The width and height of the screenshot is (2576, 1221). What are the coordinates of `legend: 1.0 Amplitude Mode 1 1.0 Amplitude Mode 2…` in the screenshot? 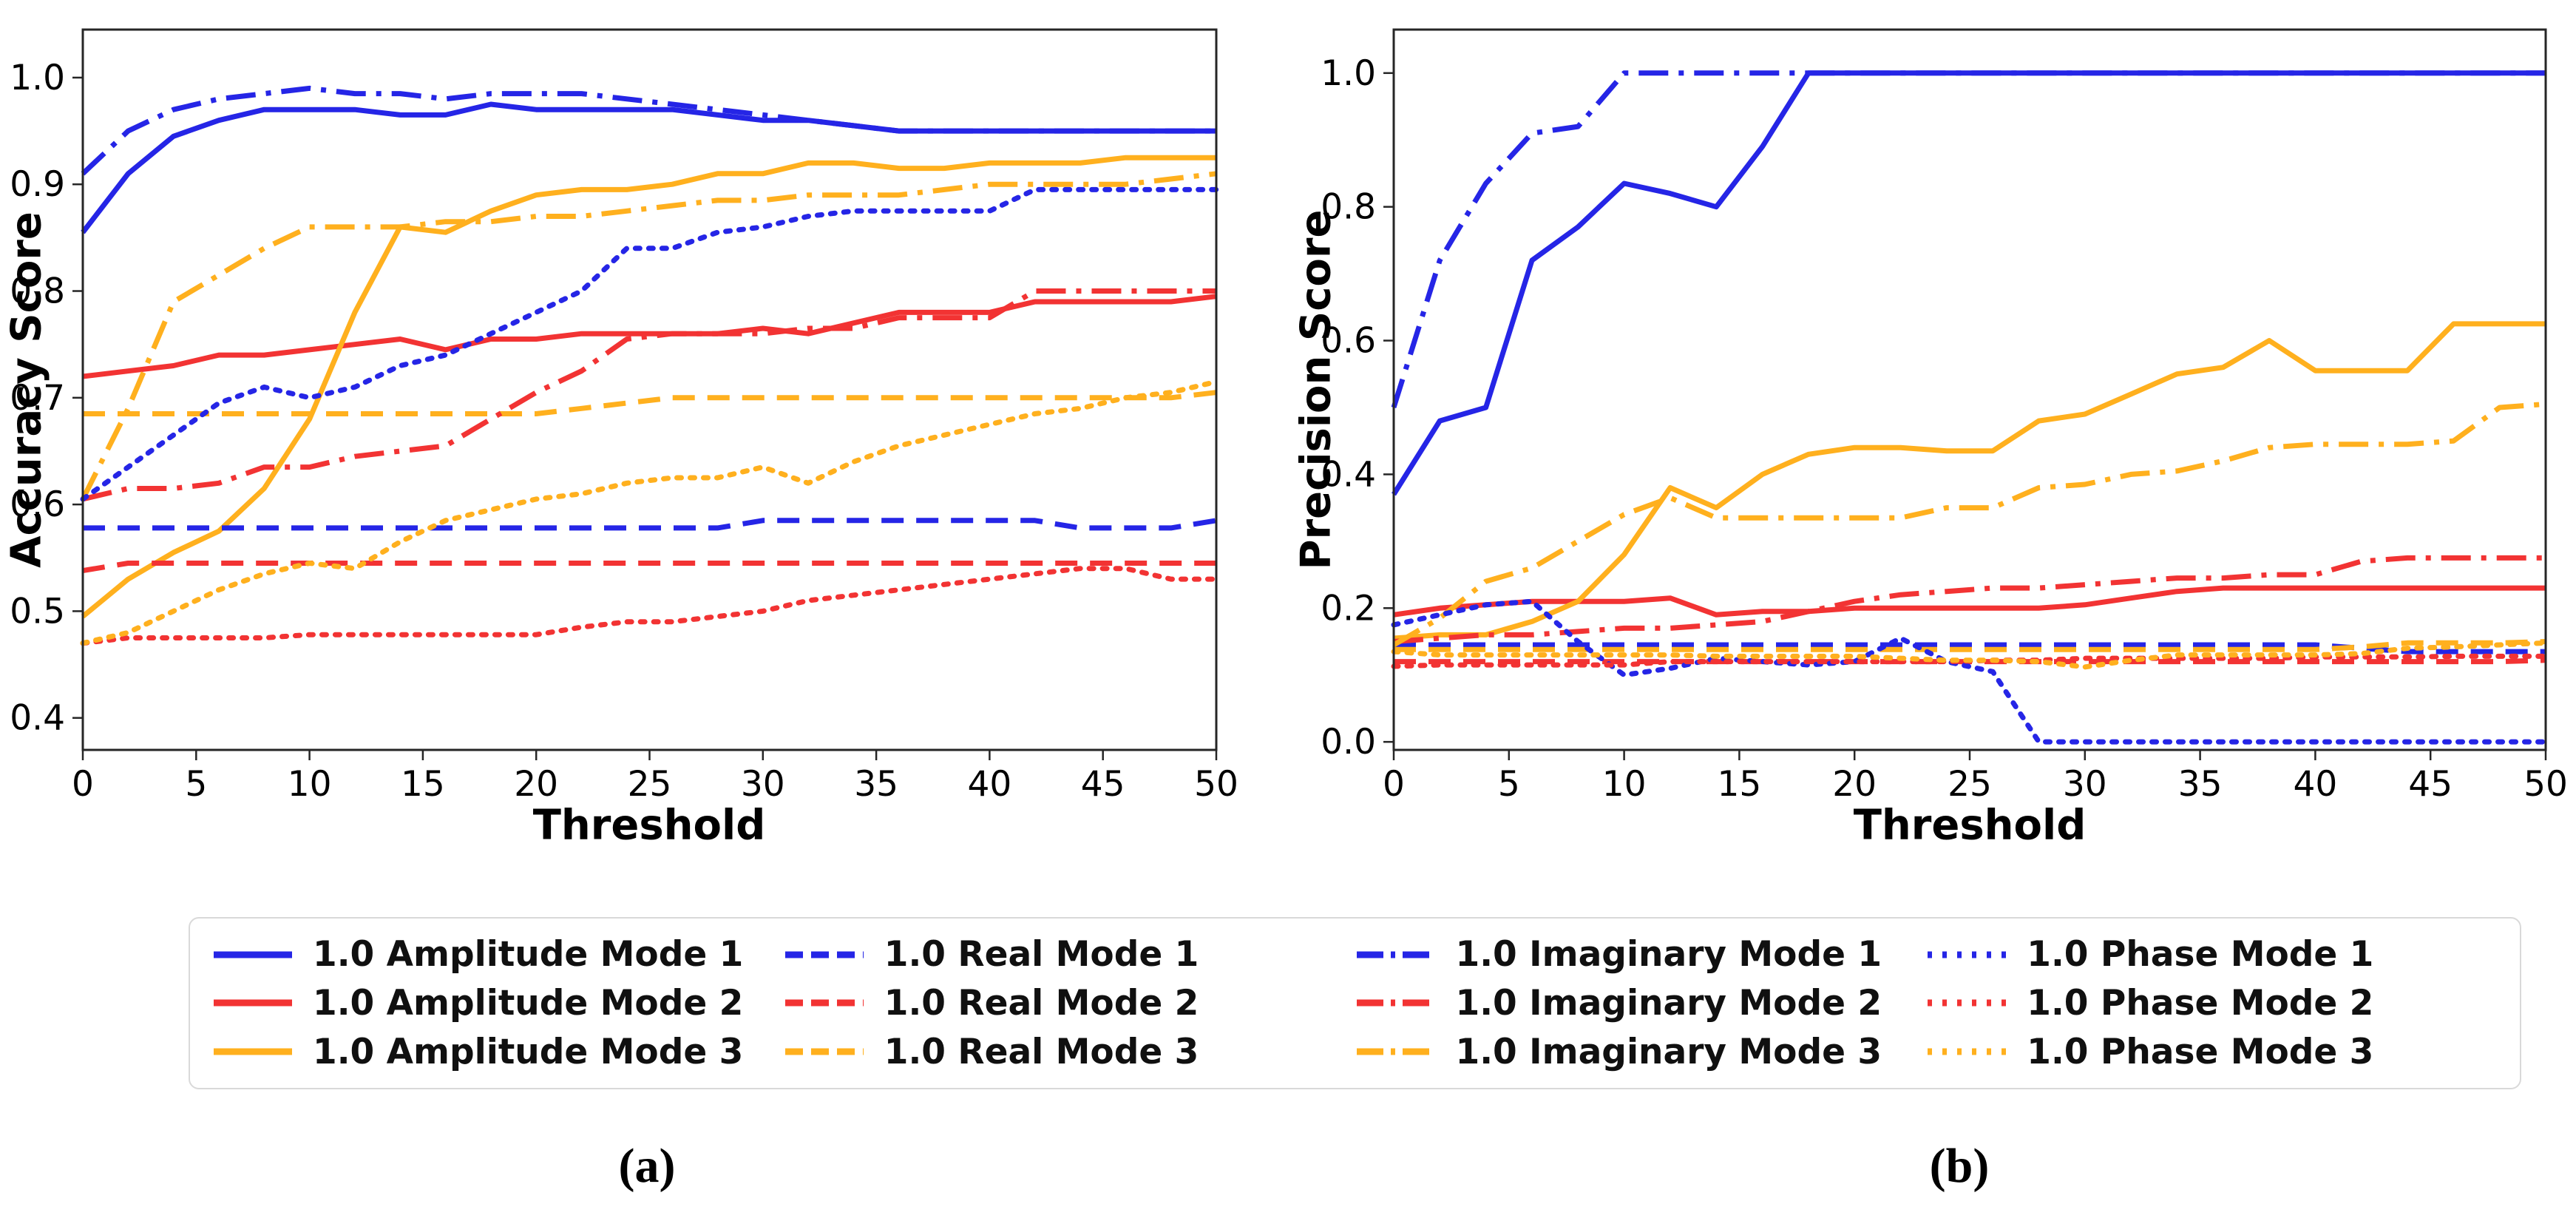 It's located at (1355, 1003).